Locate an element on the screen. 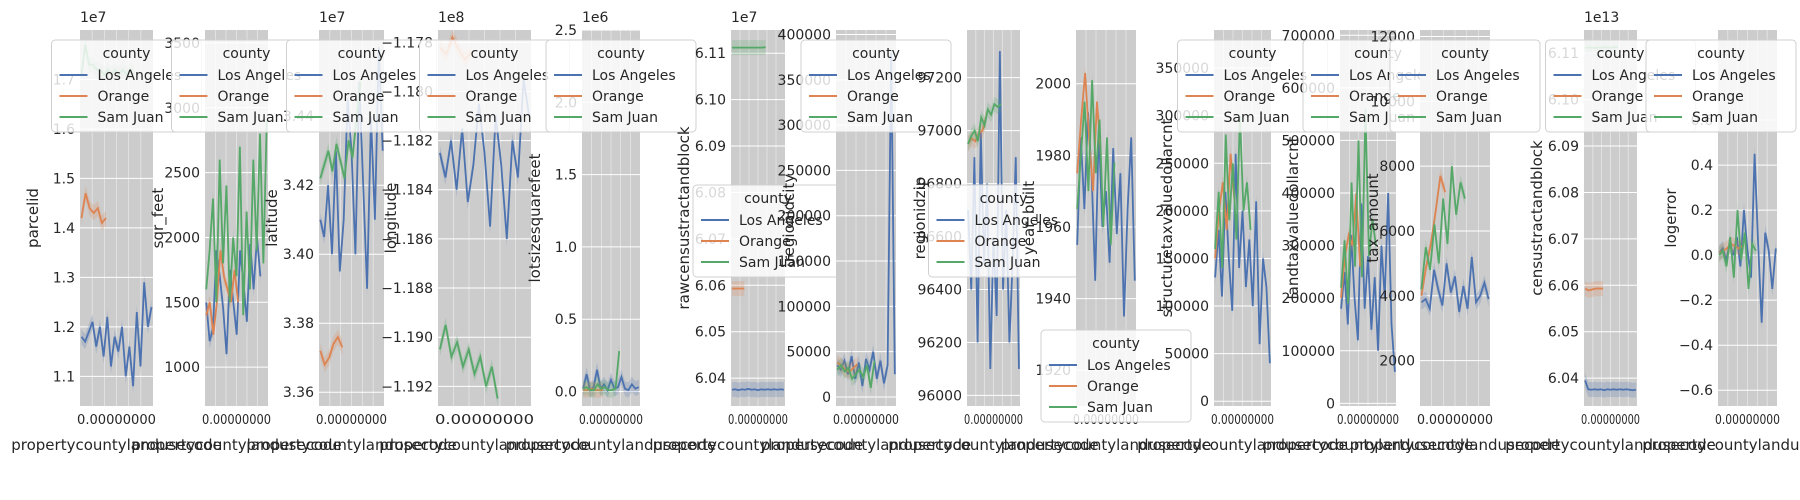  y-tick-label: −1.192 is located at coordinates (407, 387).